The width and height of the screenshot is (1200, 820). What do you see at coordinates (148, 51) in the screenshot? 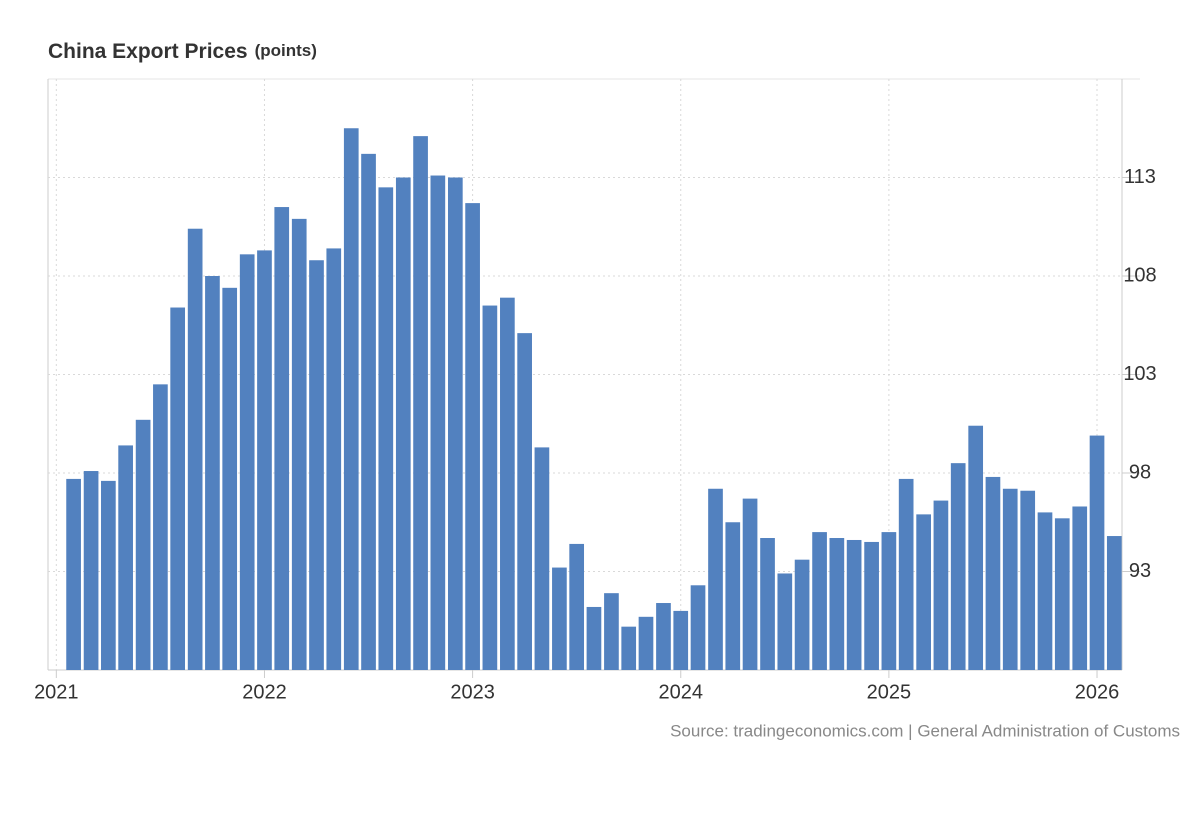
I see `title: China Export Prices` at bounding box center [148, 51].